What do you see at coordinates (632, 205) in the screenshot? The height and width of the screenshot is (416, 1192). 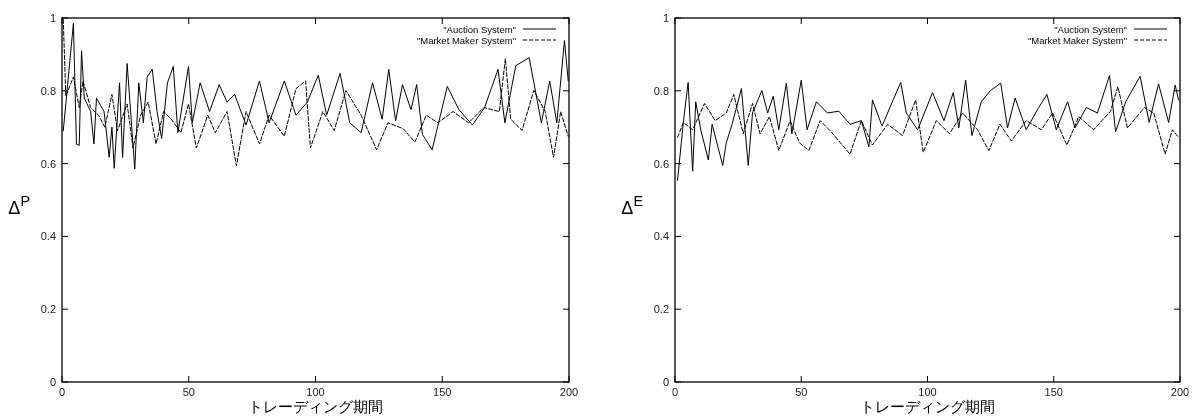 I see `y-axis-title: Δ$^{E}$` at bounding box center [632, 205].